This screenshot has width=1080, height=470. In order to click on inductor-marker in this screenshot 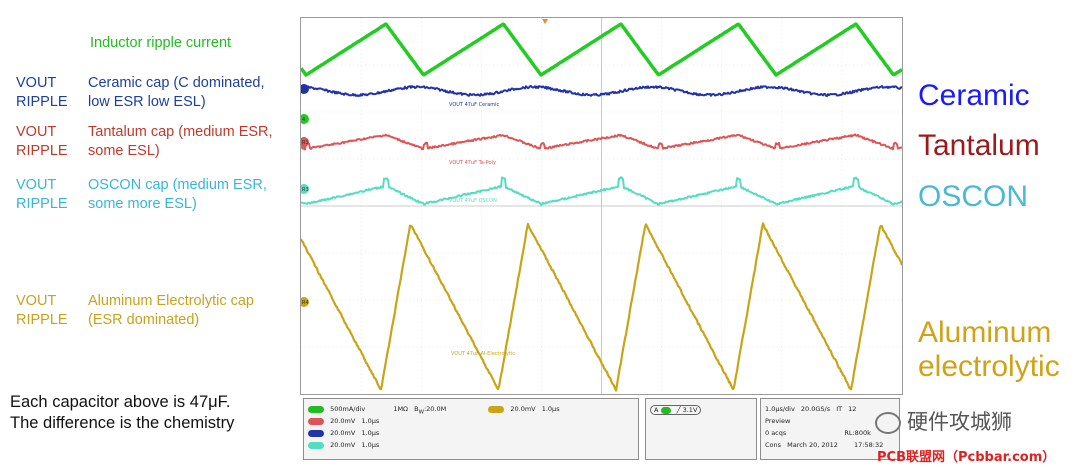, I will do `click(305, 119)`.